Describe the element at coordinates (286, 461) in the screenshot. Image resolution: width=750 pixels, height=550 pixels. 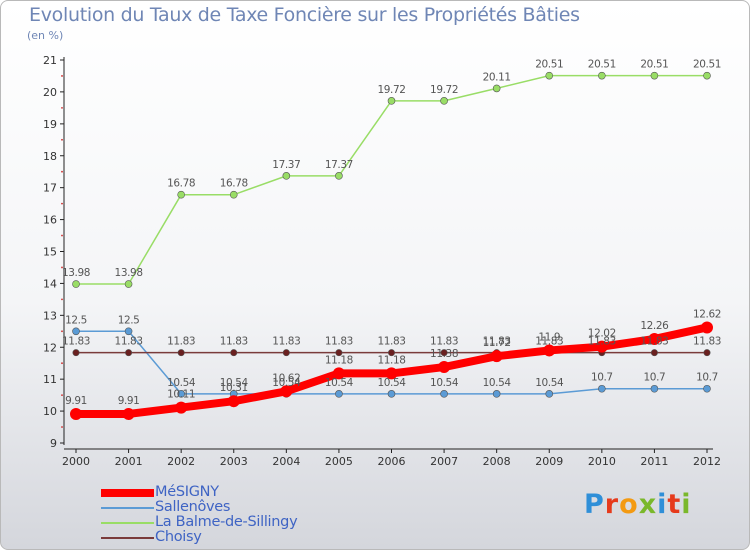
I see `x-tick-label: 2004` at that location.